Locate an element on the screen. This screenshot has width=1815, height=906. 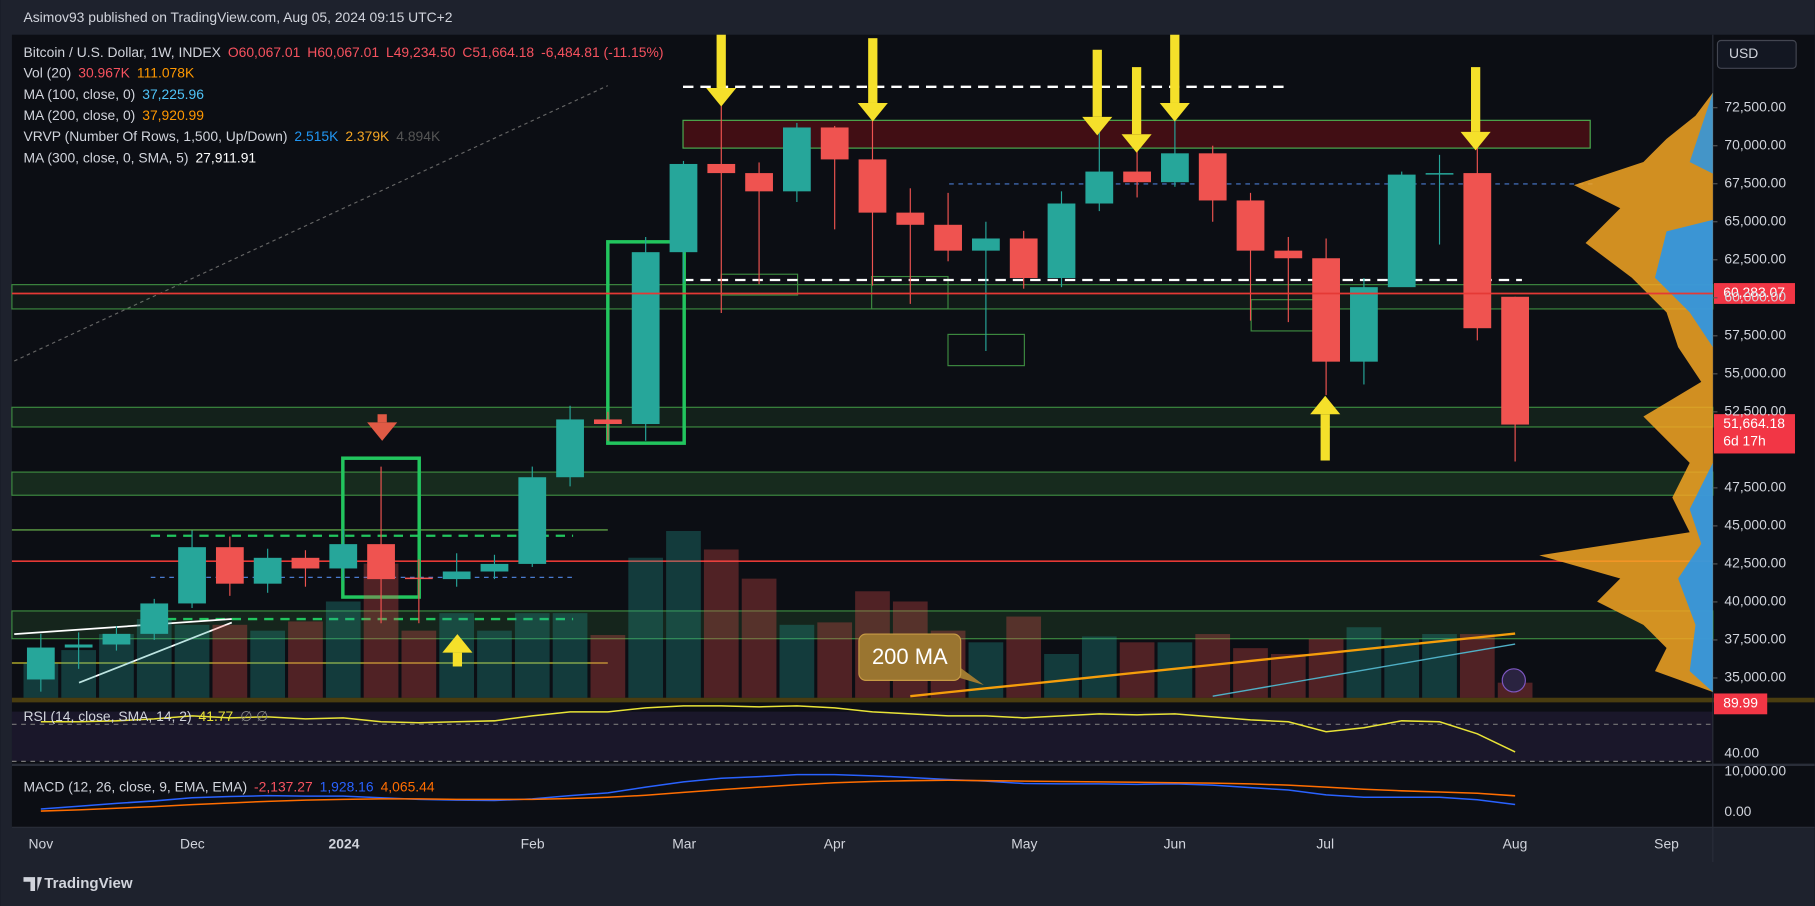
alert-icon is located at coordinates (1513, 680).